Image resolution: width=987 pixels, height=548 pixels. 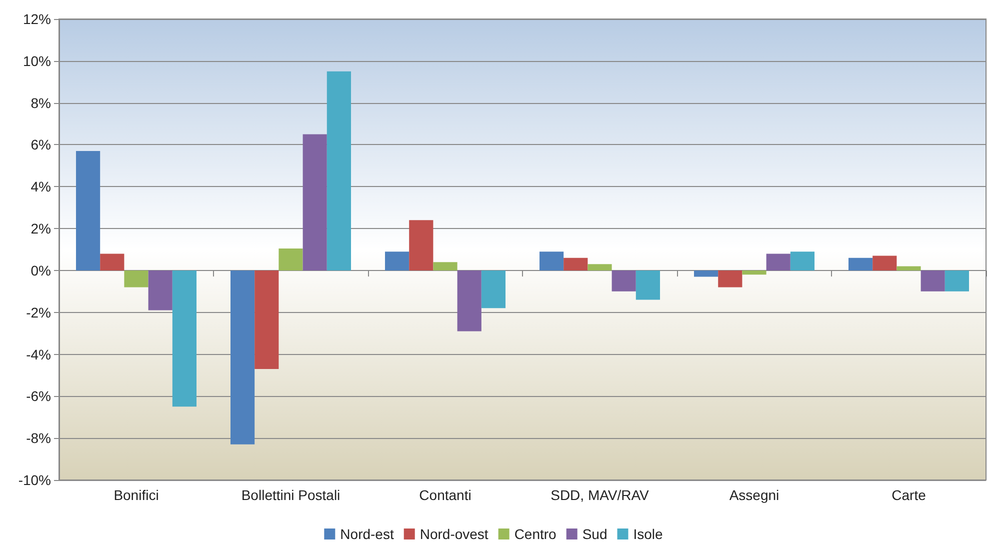 I want to click on y-tick-label: 2%, so click(x=40, y=228).